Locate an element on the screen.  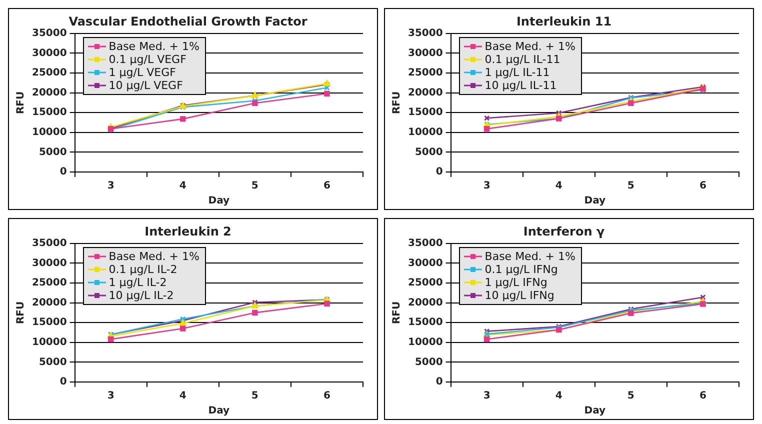
chart-title: Vascular Endothelial Growth Factor is located at coordinates (188, 21).